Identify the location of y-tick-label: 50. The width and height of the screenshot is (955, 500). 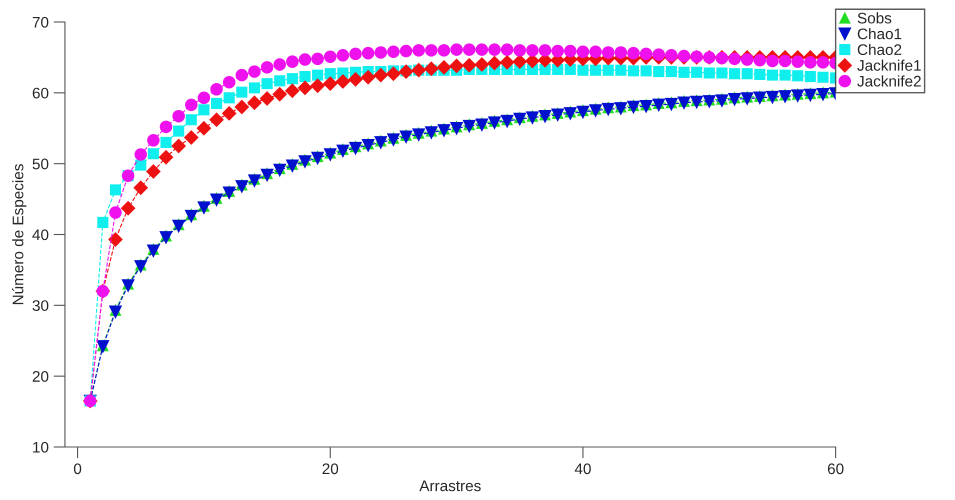
(40, 164).